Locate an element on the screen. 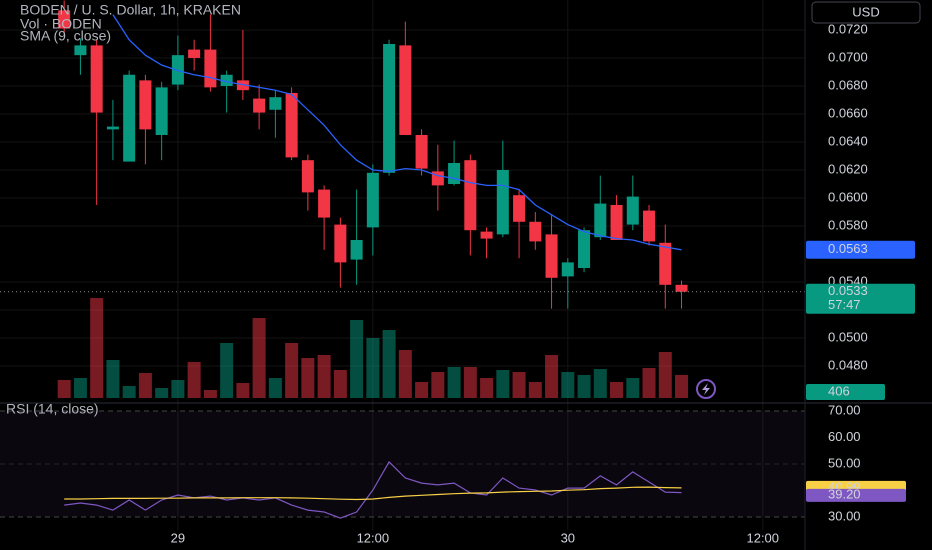 The width and height of the screenshot is (932, 550). last-price-box is located at coordinates (860, 298).